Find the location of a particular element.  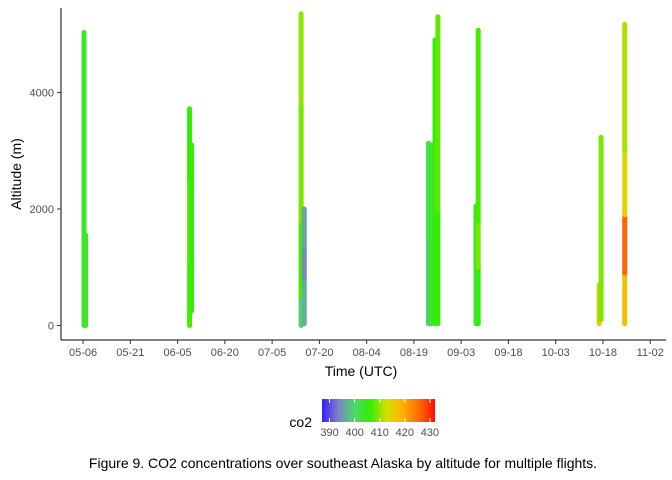

x-tick-label: 07-20 is located at coordinates (319, 353).